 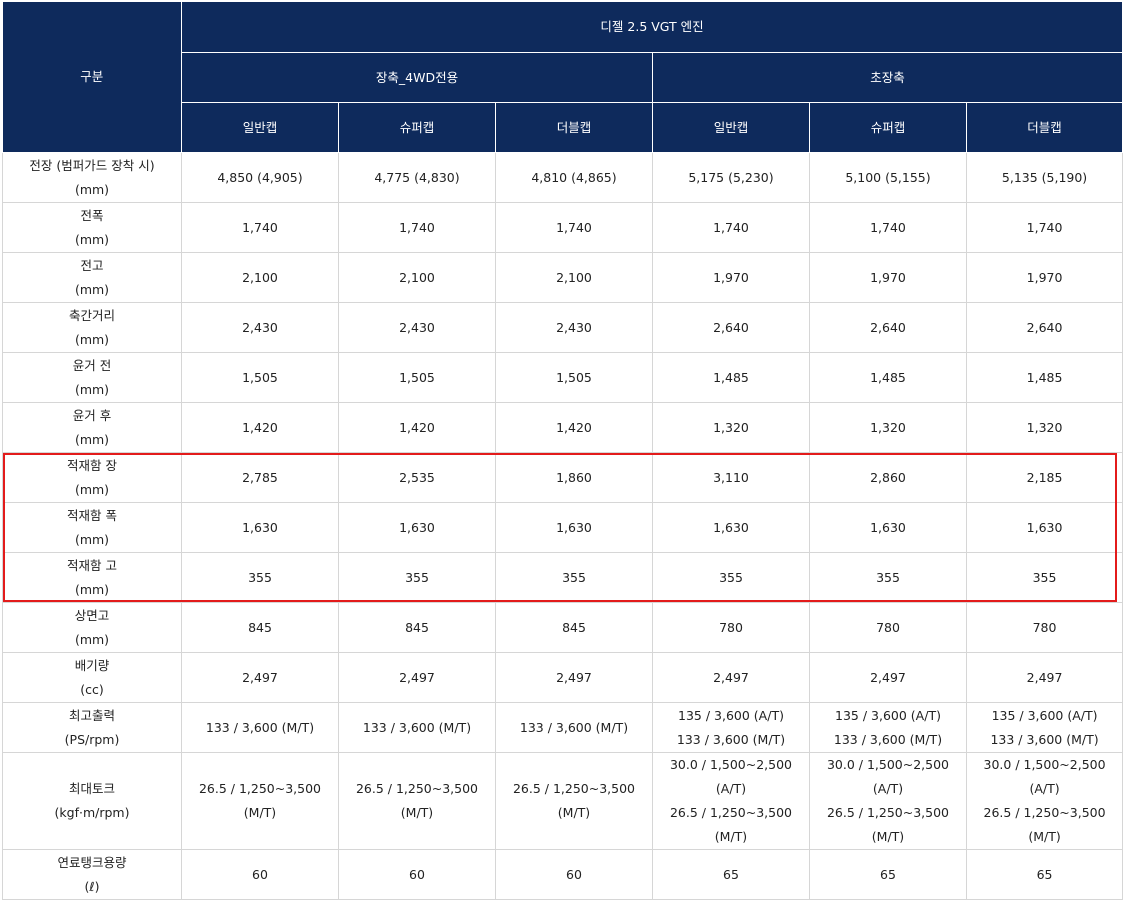 I want to click on row-label-unit: (cc), so click(x=92, y=689).